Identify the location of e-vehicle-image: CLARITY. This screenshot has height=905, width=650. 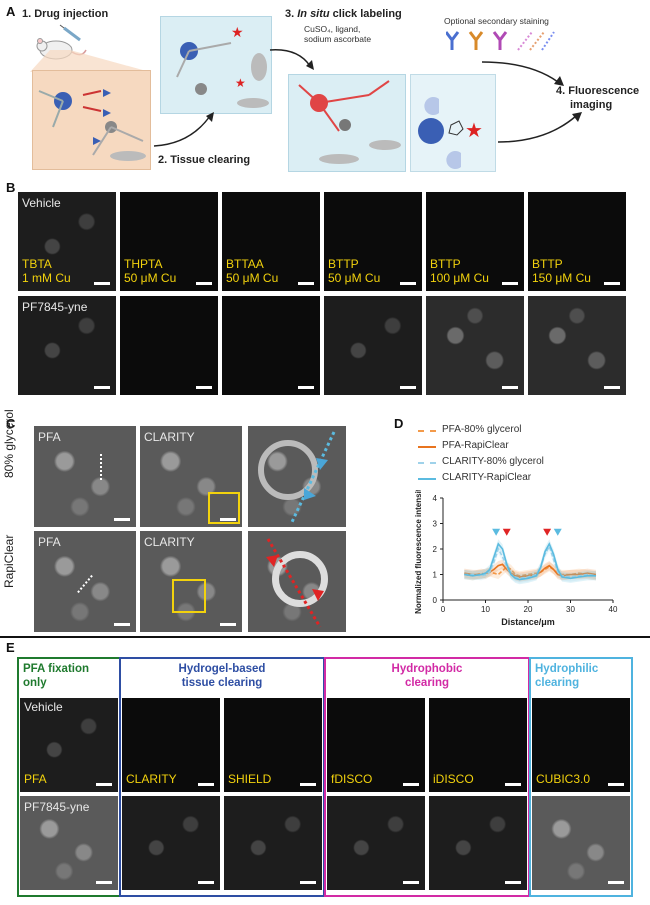
(171, 745).